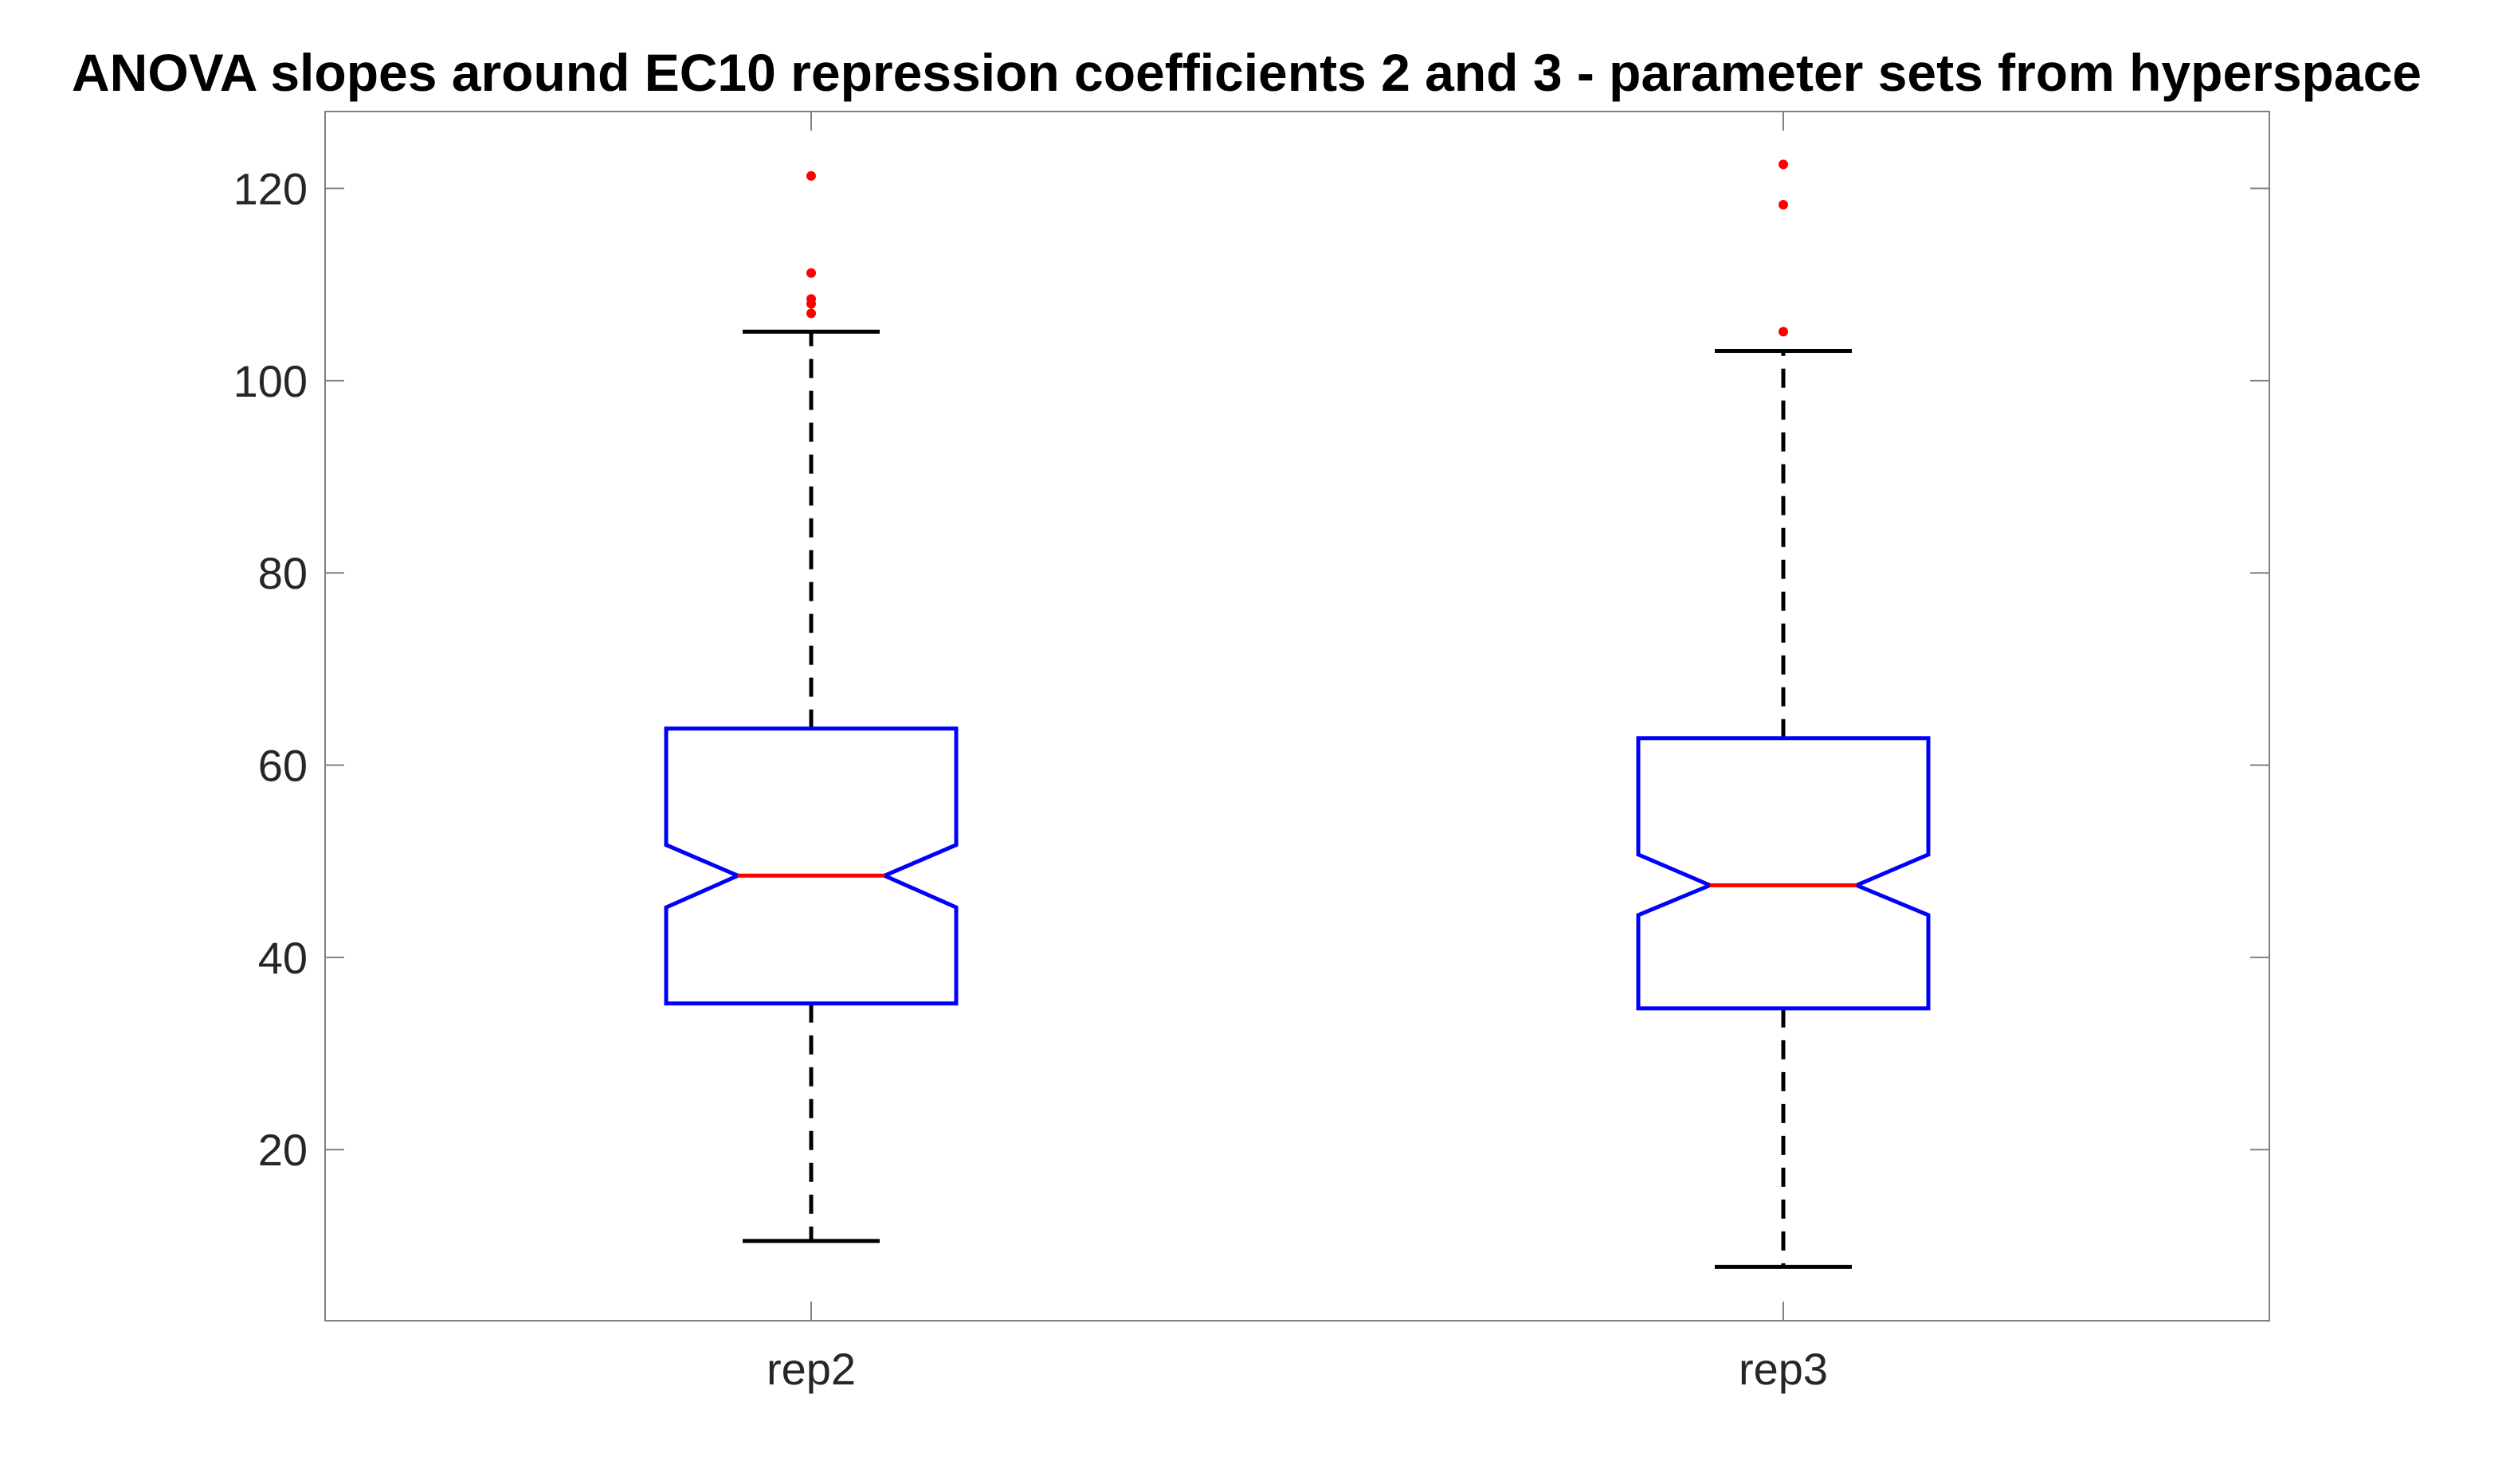  I want to click on y-tick-label: 120, so click(270, 189).